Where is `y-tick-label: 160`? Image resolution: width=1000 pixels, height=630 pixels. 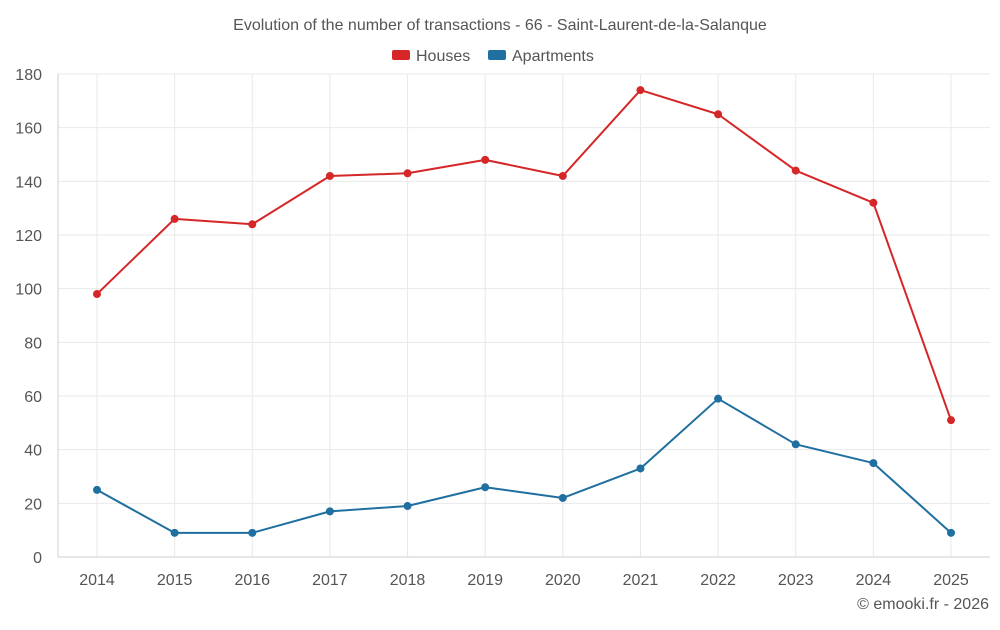
y-tick-label: 160 is located at coordinates (28, 129).